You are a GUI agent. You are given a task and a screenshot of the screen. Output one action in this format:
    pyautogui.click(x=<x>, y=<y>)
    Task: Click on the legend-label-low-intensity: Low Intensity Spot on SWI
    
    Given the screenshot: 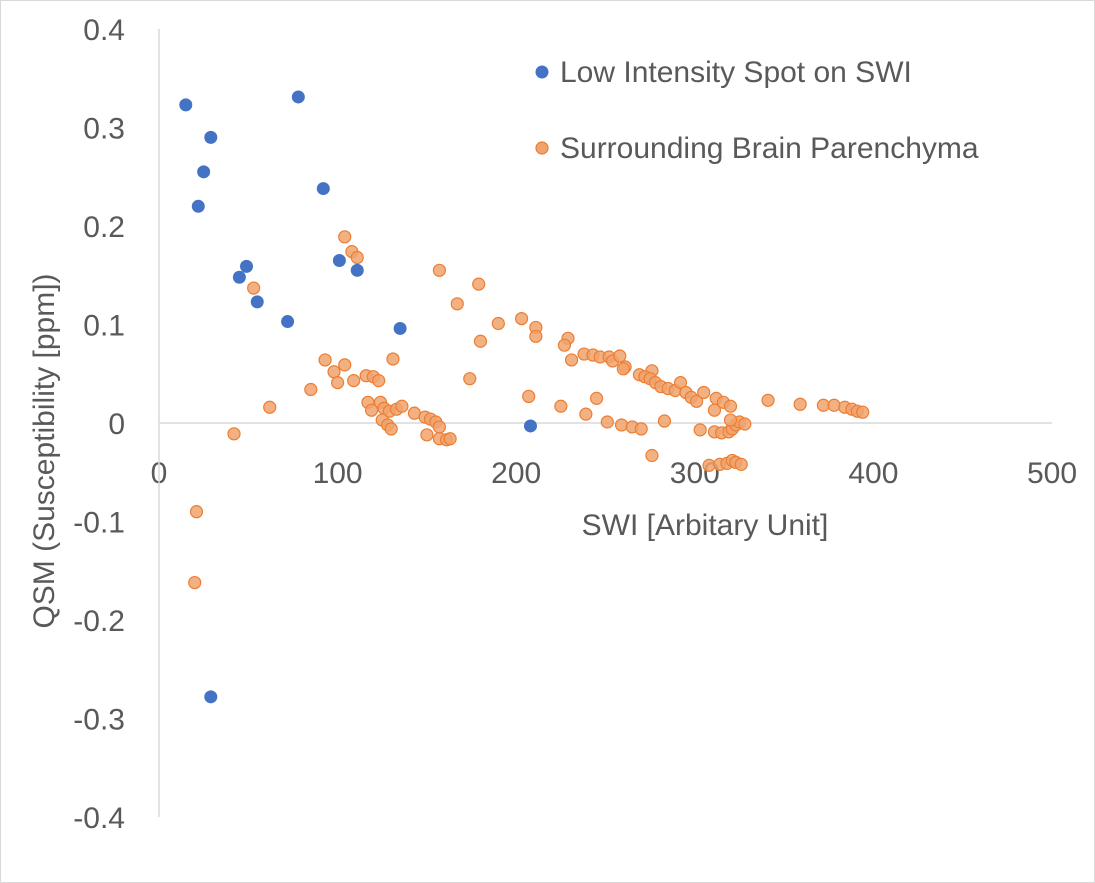 What is the action you would take?
    pyautogui.click(x=736, y=72)
    